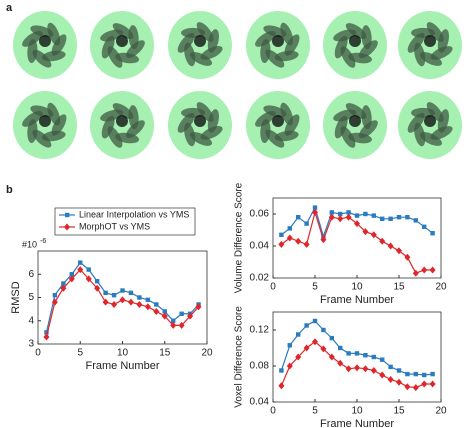 The image size is (474, 428). What do you see at coordinates (16, 297) in the screenshot?
I see `y-axis-label: RMSD` at bounding box center [16, 297].